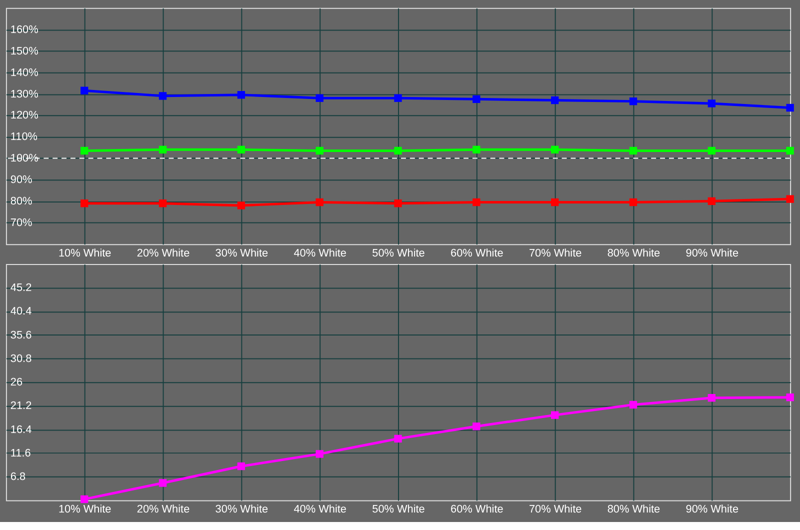  Describe the element at coordinates (24, 137) in the screenshot. I see `y-tick-label: 110%` at that location.